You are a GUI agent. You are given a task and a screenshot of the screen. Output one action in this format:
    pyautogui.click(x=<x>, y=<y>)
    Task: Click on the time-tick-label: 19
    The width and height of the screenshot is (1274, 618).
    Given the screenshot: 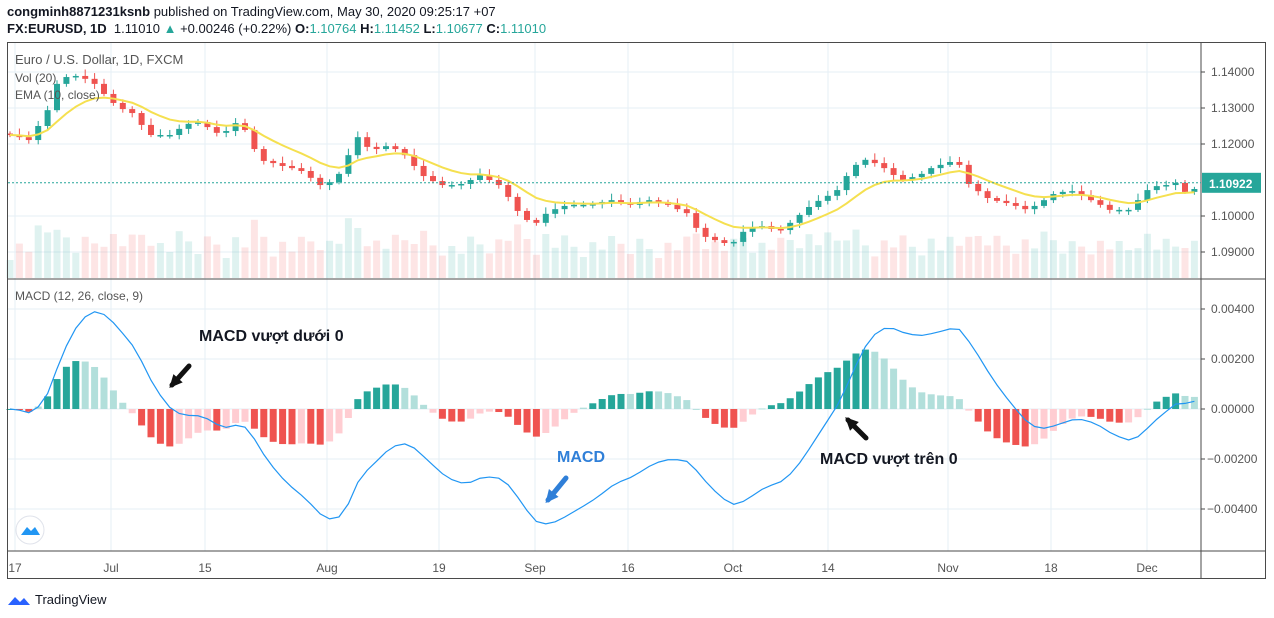 What is the action you would take?
    pyautogui.click(x=439, y=568)
    